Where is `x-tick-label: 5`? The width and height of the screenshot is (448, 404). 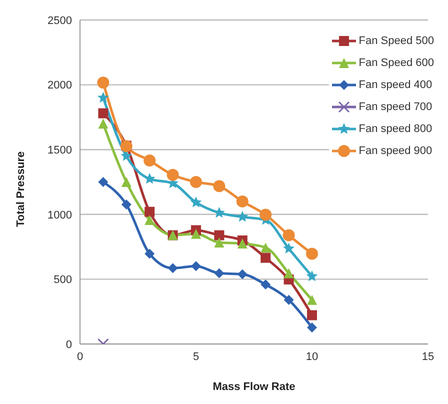 x-tick-label: 5 is located at coordinates (196, 356).